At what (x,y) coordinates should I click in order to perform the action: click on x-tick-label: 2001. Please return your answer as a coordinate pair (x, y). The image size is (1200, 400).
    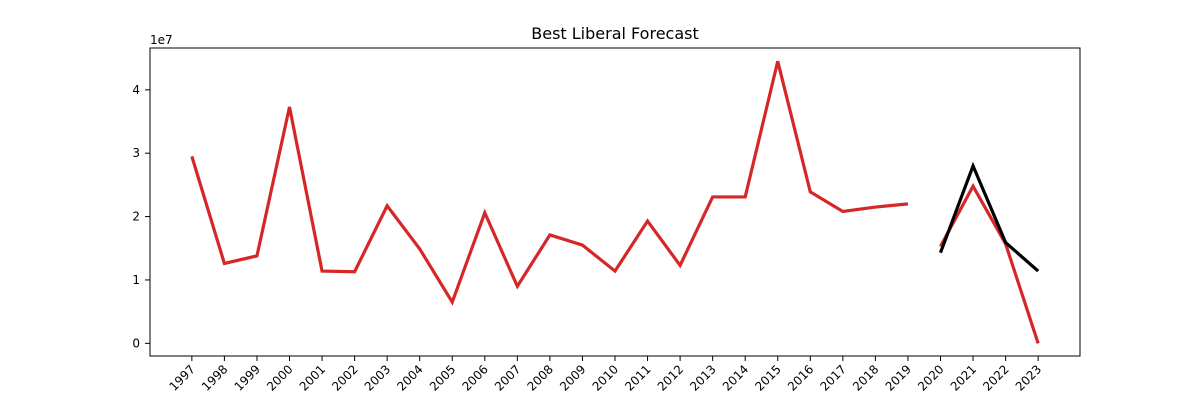
    Looking at the image, I should click on (312, 377).